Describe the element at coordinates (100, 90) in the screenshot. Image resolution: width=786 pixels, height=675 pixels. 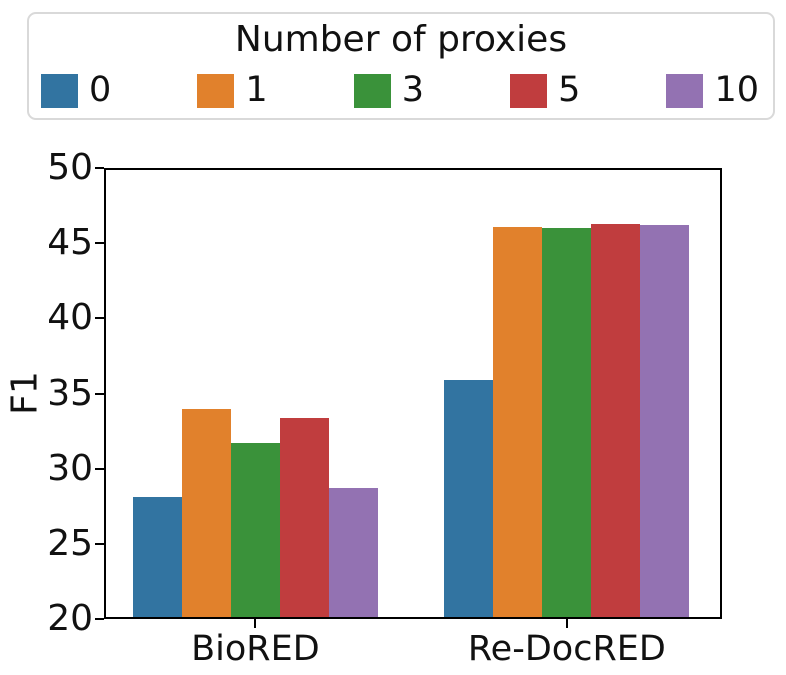
I see `legend-entry-label: 0` at that location.